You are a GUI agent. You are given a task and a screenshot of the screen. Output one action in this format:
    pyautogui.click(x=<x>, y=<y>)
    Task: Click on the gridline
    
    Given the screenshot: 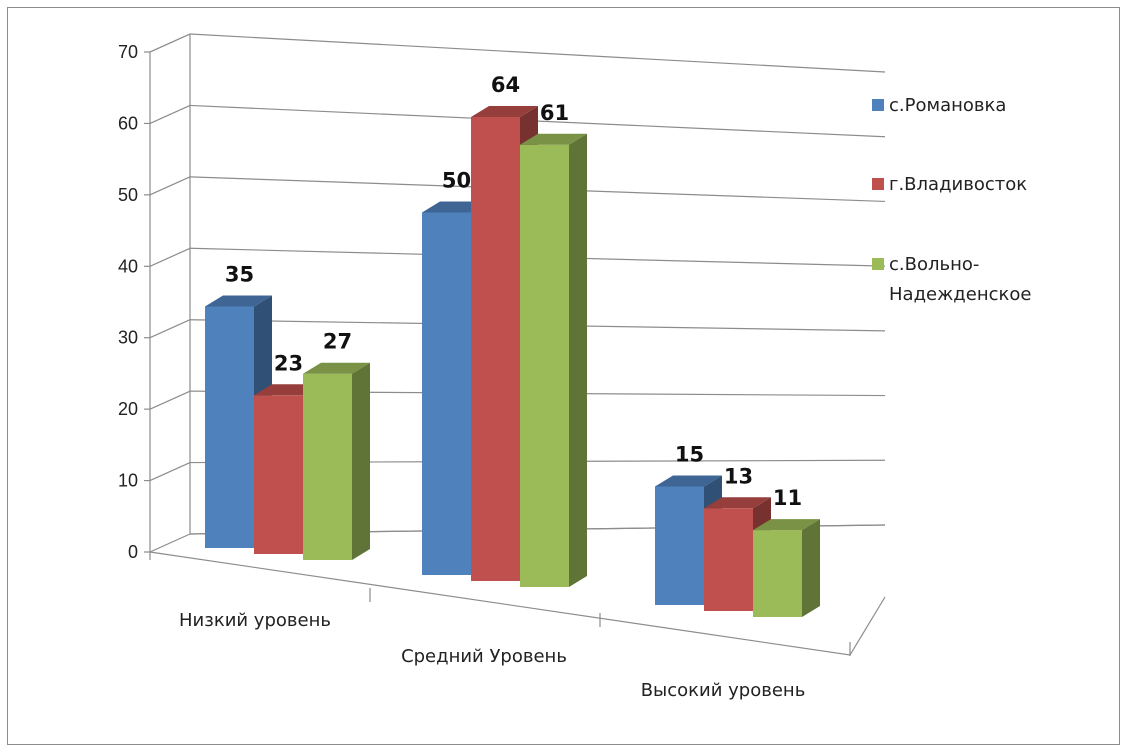 What is the action you would take?
    pyautogui.click(x=537, y=53)
    